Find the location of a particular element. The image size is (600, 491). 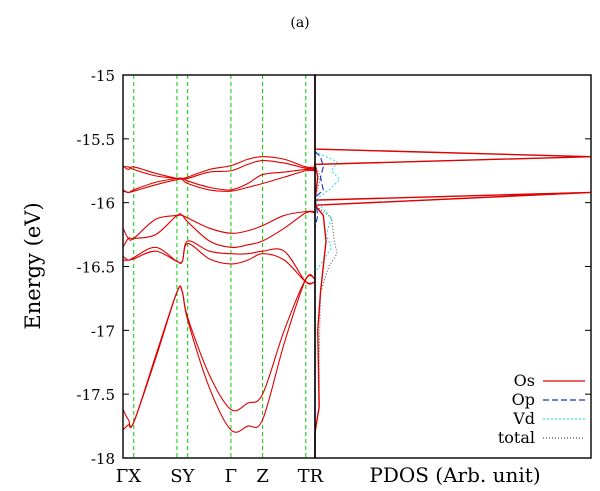

pdos-line-op is located at coordinates (319, 304).